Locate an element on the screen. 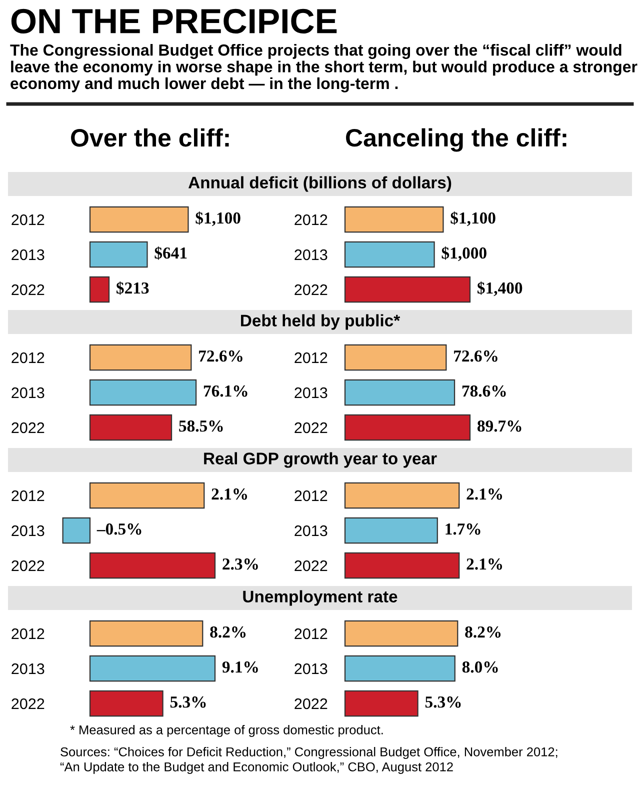 This screenshot has height=805, width=640. data-label: 58.5% is located at coordinates (201, 426).